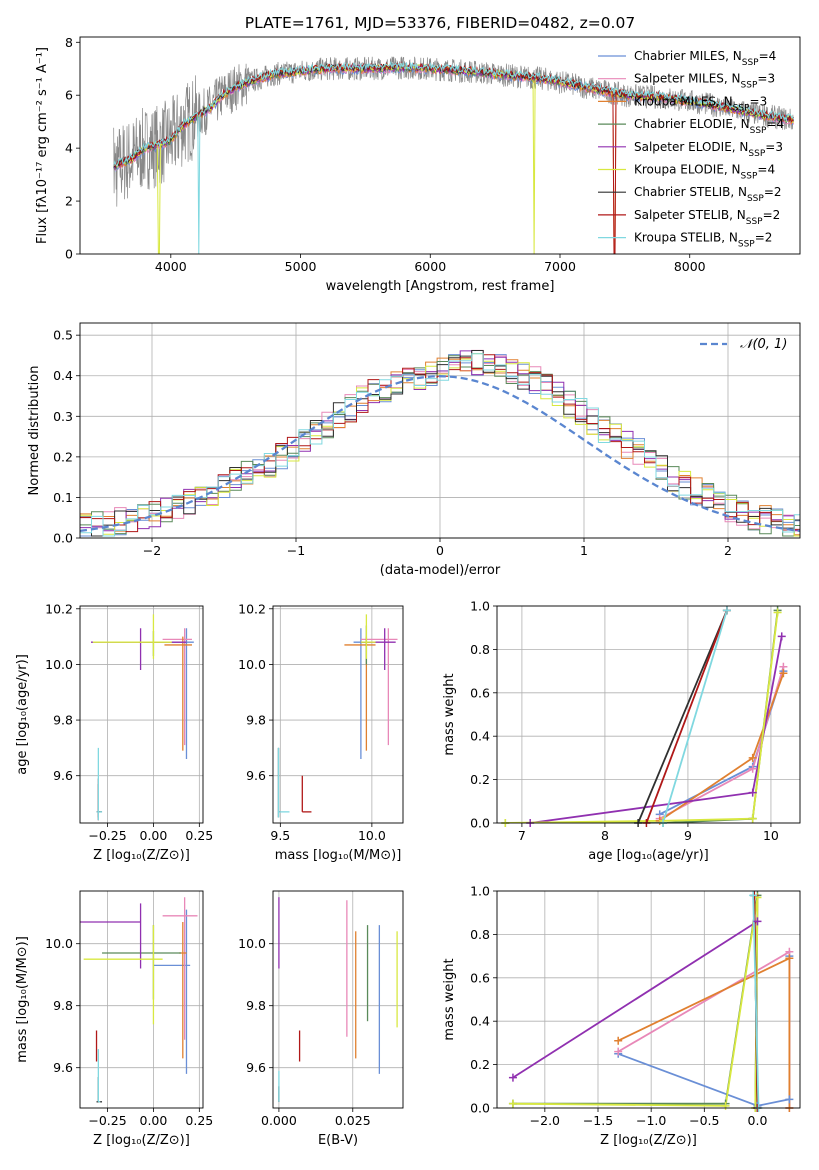  Describe the element at coordinates (651, 1120) in the screenshot. I see `x-tick-label: −1.0` at that location.